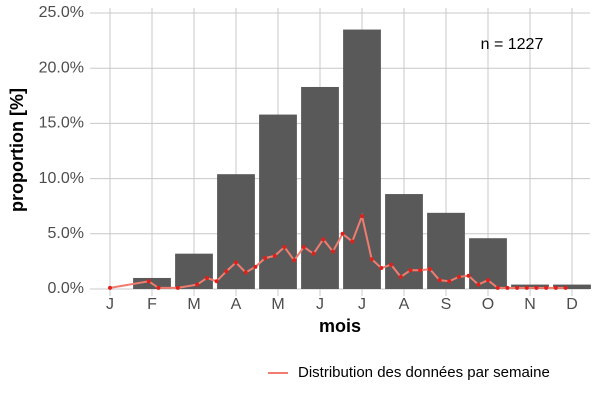 This screenshot has width=600, height=400. What do you see at coordinates (488, 304) in the screenshot?
I see `x-tick-label: O` at bounding box center [488, 304].